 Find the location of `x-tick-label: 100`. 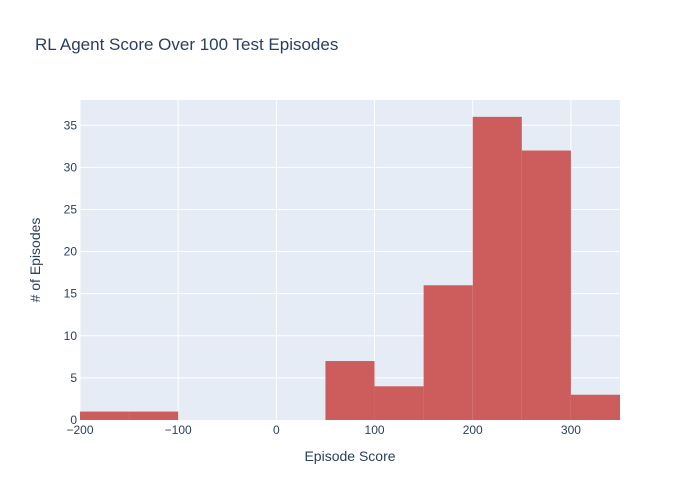

x-tick-label: 100 is located at coordinates (375, 430).